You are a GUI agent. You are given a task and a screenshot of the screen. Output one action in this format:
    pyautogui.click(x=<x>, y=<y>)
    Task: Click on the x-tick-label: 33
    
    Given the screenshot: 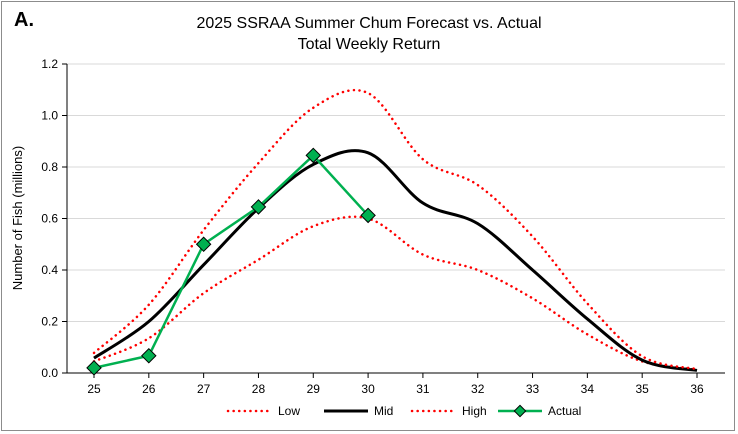 What is the action you would take?
    pyautogui.click(x=533, y=389)
    